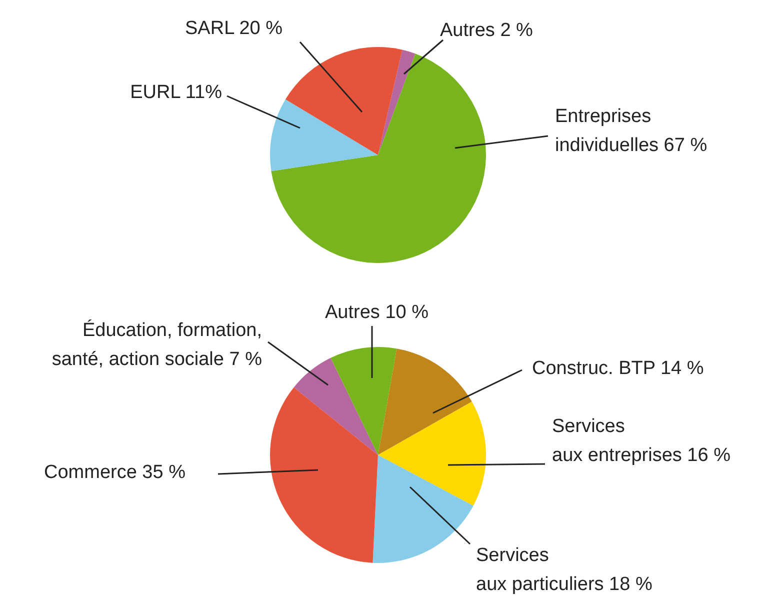  I want to click on slice-label: Services aux particuliers 18 %, so click(564, 570).